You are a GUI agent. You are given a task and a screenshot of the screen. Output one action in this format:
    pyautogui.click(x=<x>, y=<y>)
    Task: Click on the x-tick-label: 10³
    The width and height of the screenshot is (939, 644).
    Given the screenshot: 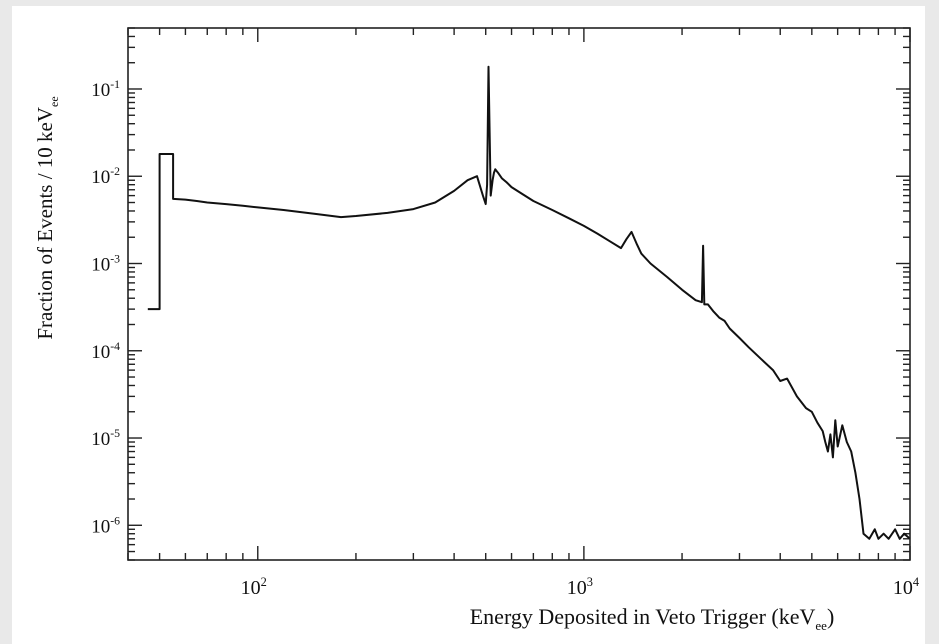 What is the action you would take?
    pyautogui.click(x=580, y=587)
    